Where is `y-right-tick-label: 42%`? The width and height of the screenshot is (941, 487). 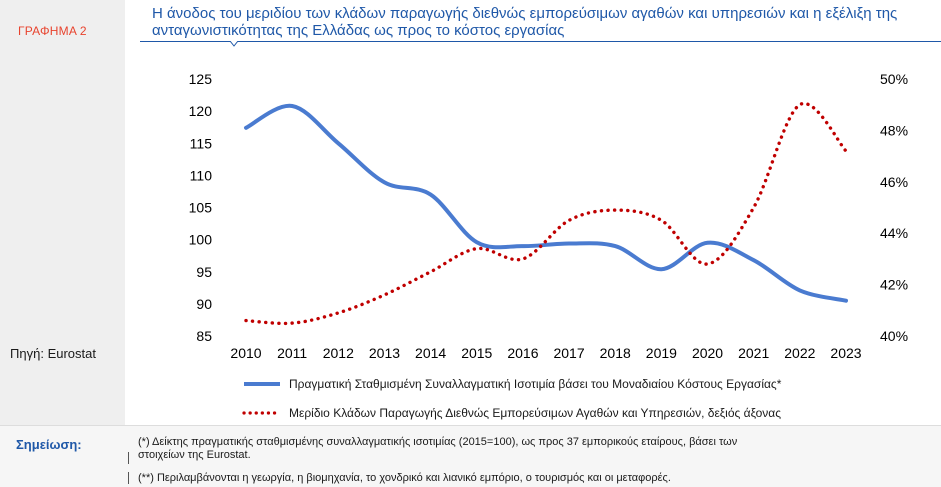
y-right-tick-label: 42% is located at coordinates (894, 285).